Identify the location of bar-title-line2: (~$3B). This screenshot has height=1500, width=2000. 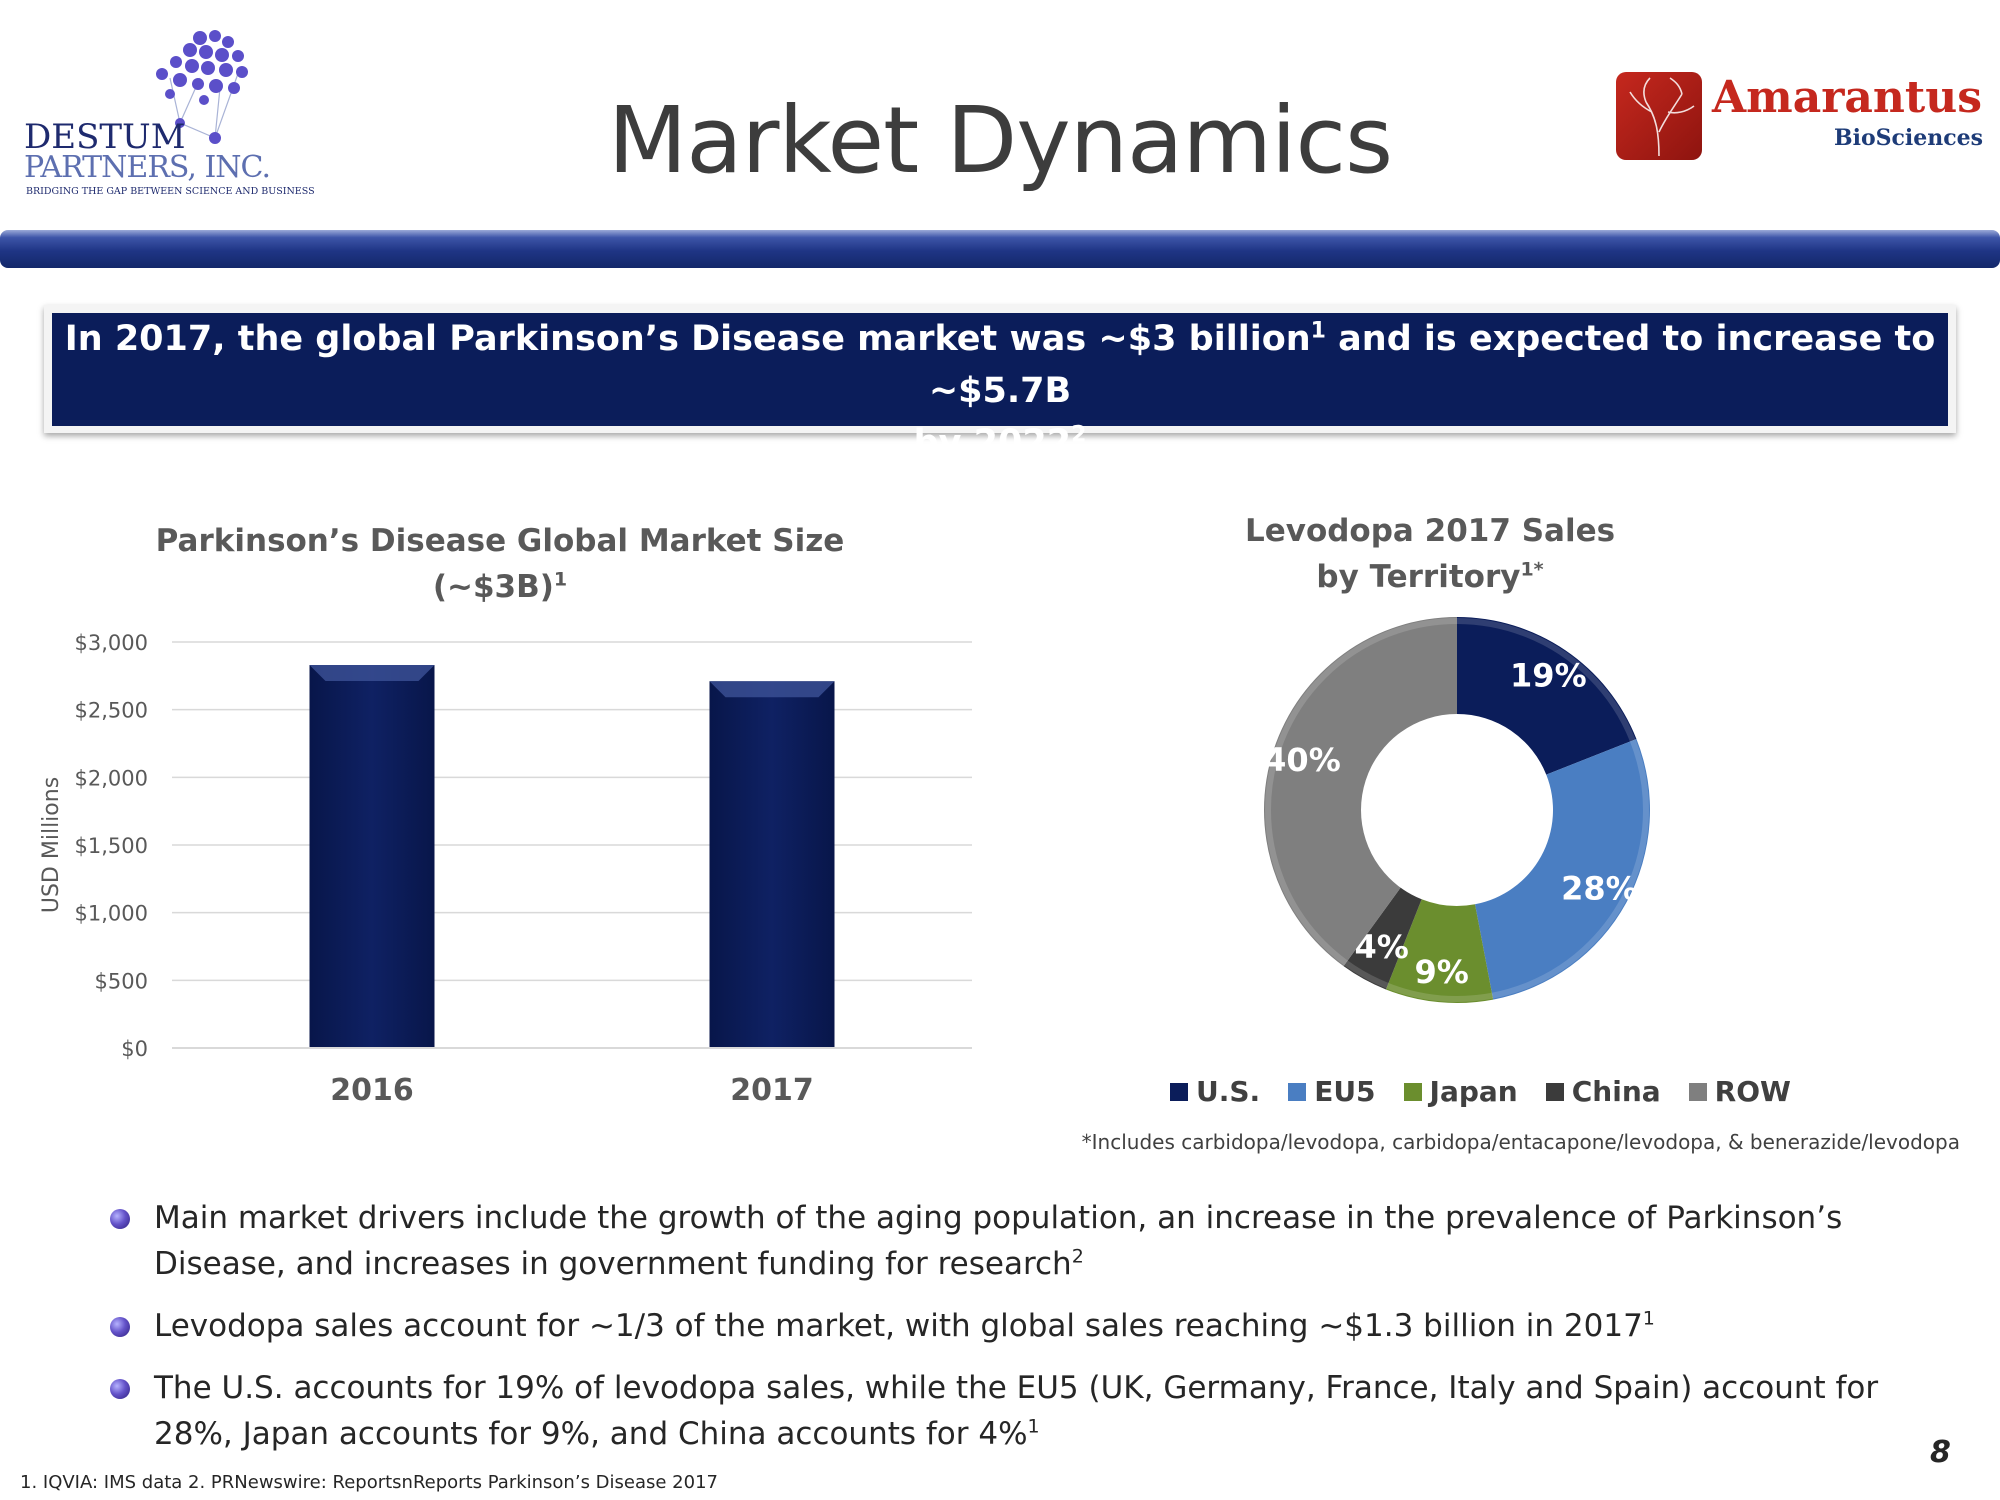
(493, 587).